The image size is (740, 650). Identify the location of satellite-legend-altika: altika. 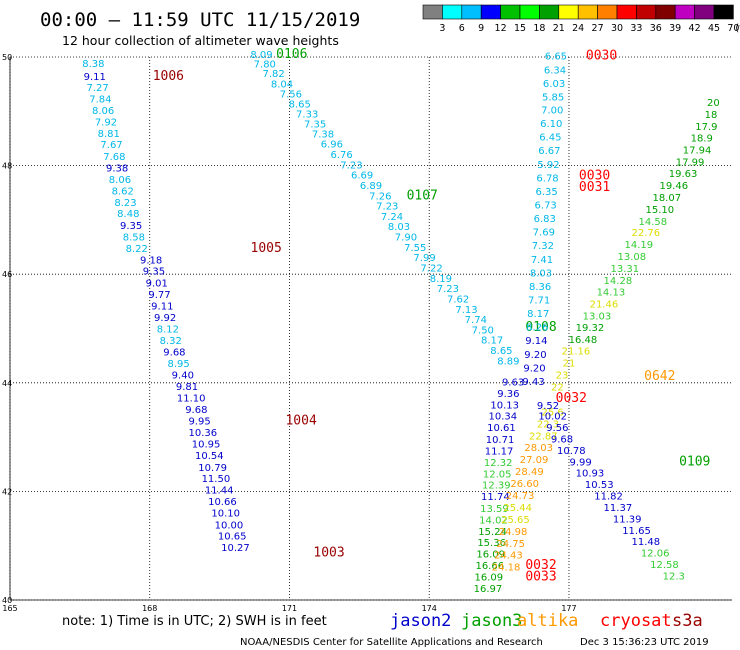
(547, 621).